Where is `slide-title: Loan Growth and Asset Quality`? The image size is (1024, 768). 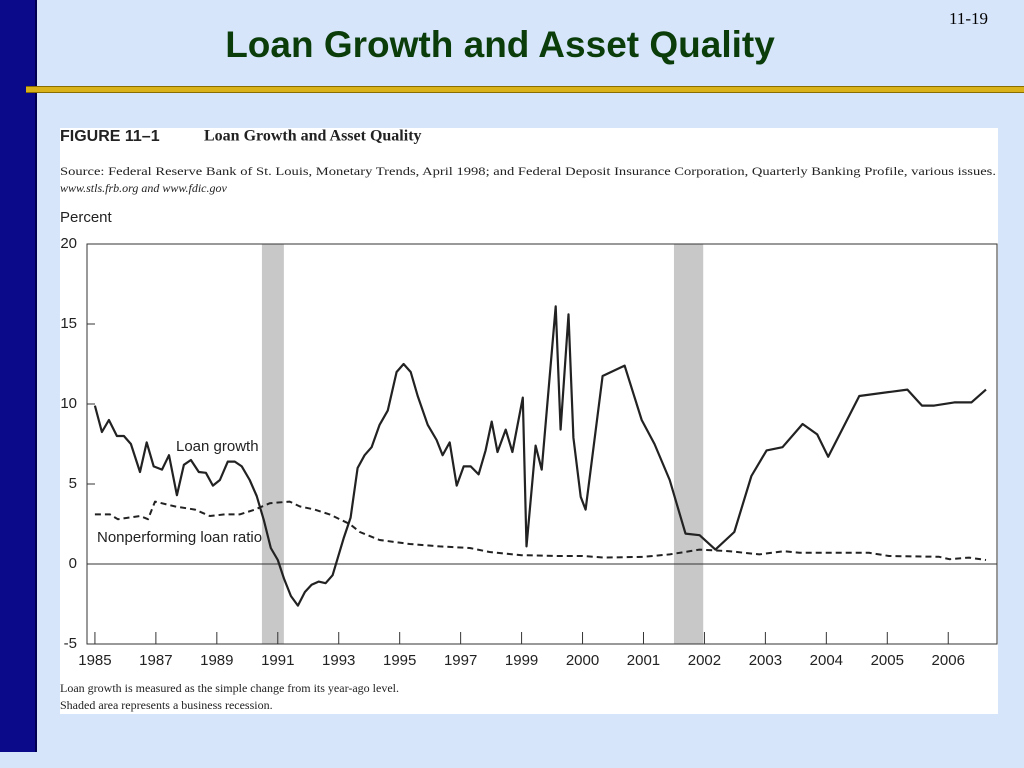
slide-title: Loan Growth and Asset Quality is located at coordinates (500, 44).